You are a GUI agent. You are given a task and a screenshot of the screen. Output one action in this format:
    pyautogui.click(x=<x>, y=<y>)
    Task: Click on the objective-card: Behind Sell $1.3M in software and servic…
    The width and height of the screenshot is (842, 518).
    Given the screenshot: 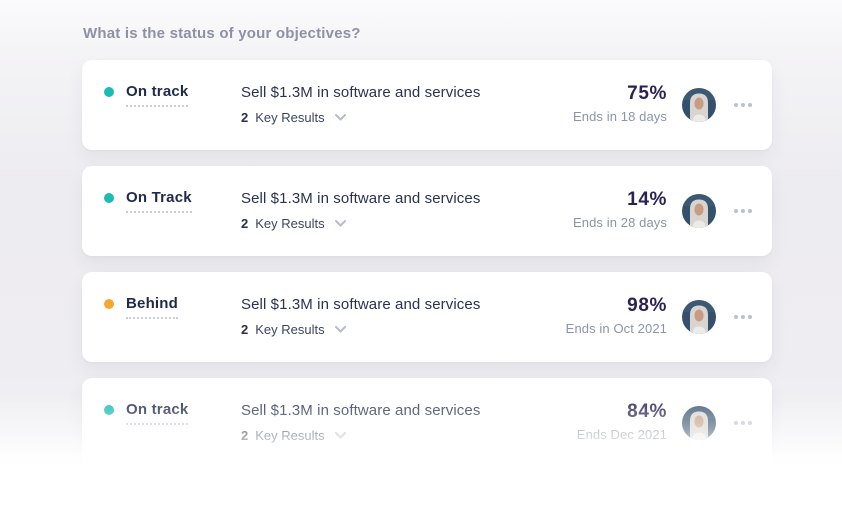 What is the action you would take?
    pyautogui.click(x=427, y=317)
    